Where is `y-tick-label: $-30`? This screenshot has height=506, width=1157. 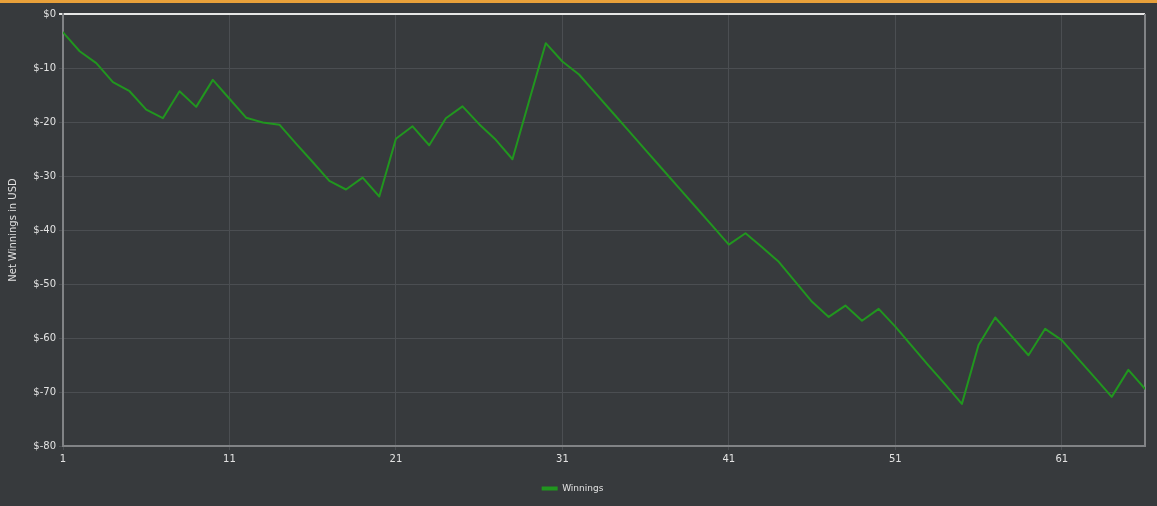
y-tick-label: $-30 is located at coordinates (44, 175).